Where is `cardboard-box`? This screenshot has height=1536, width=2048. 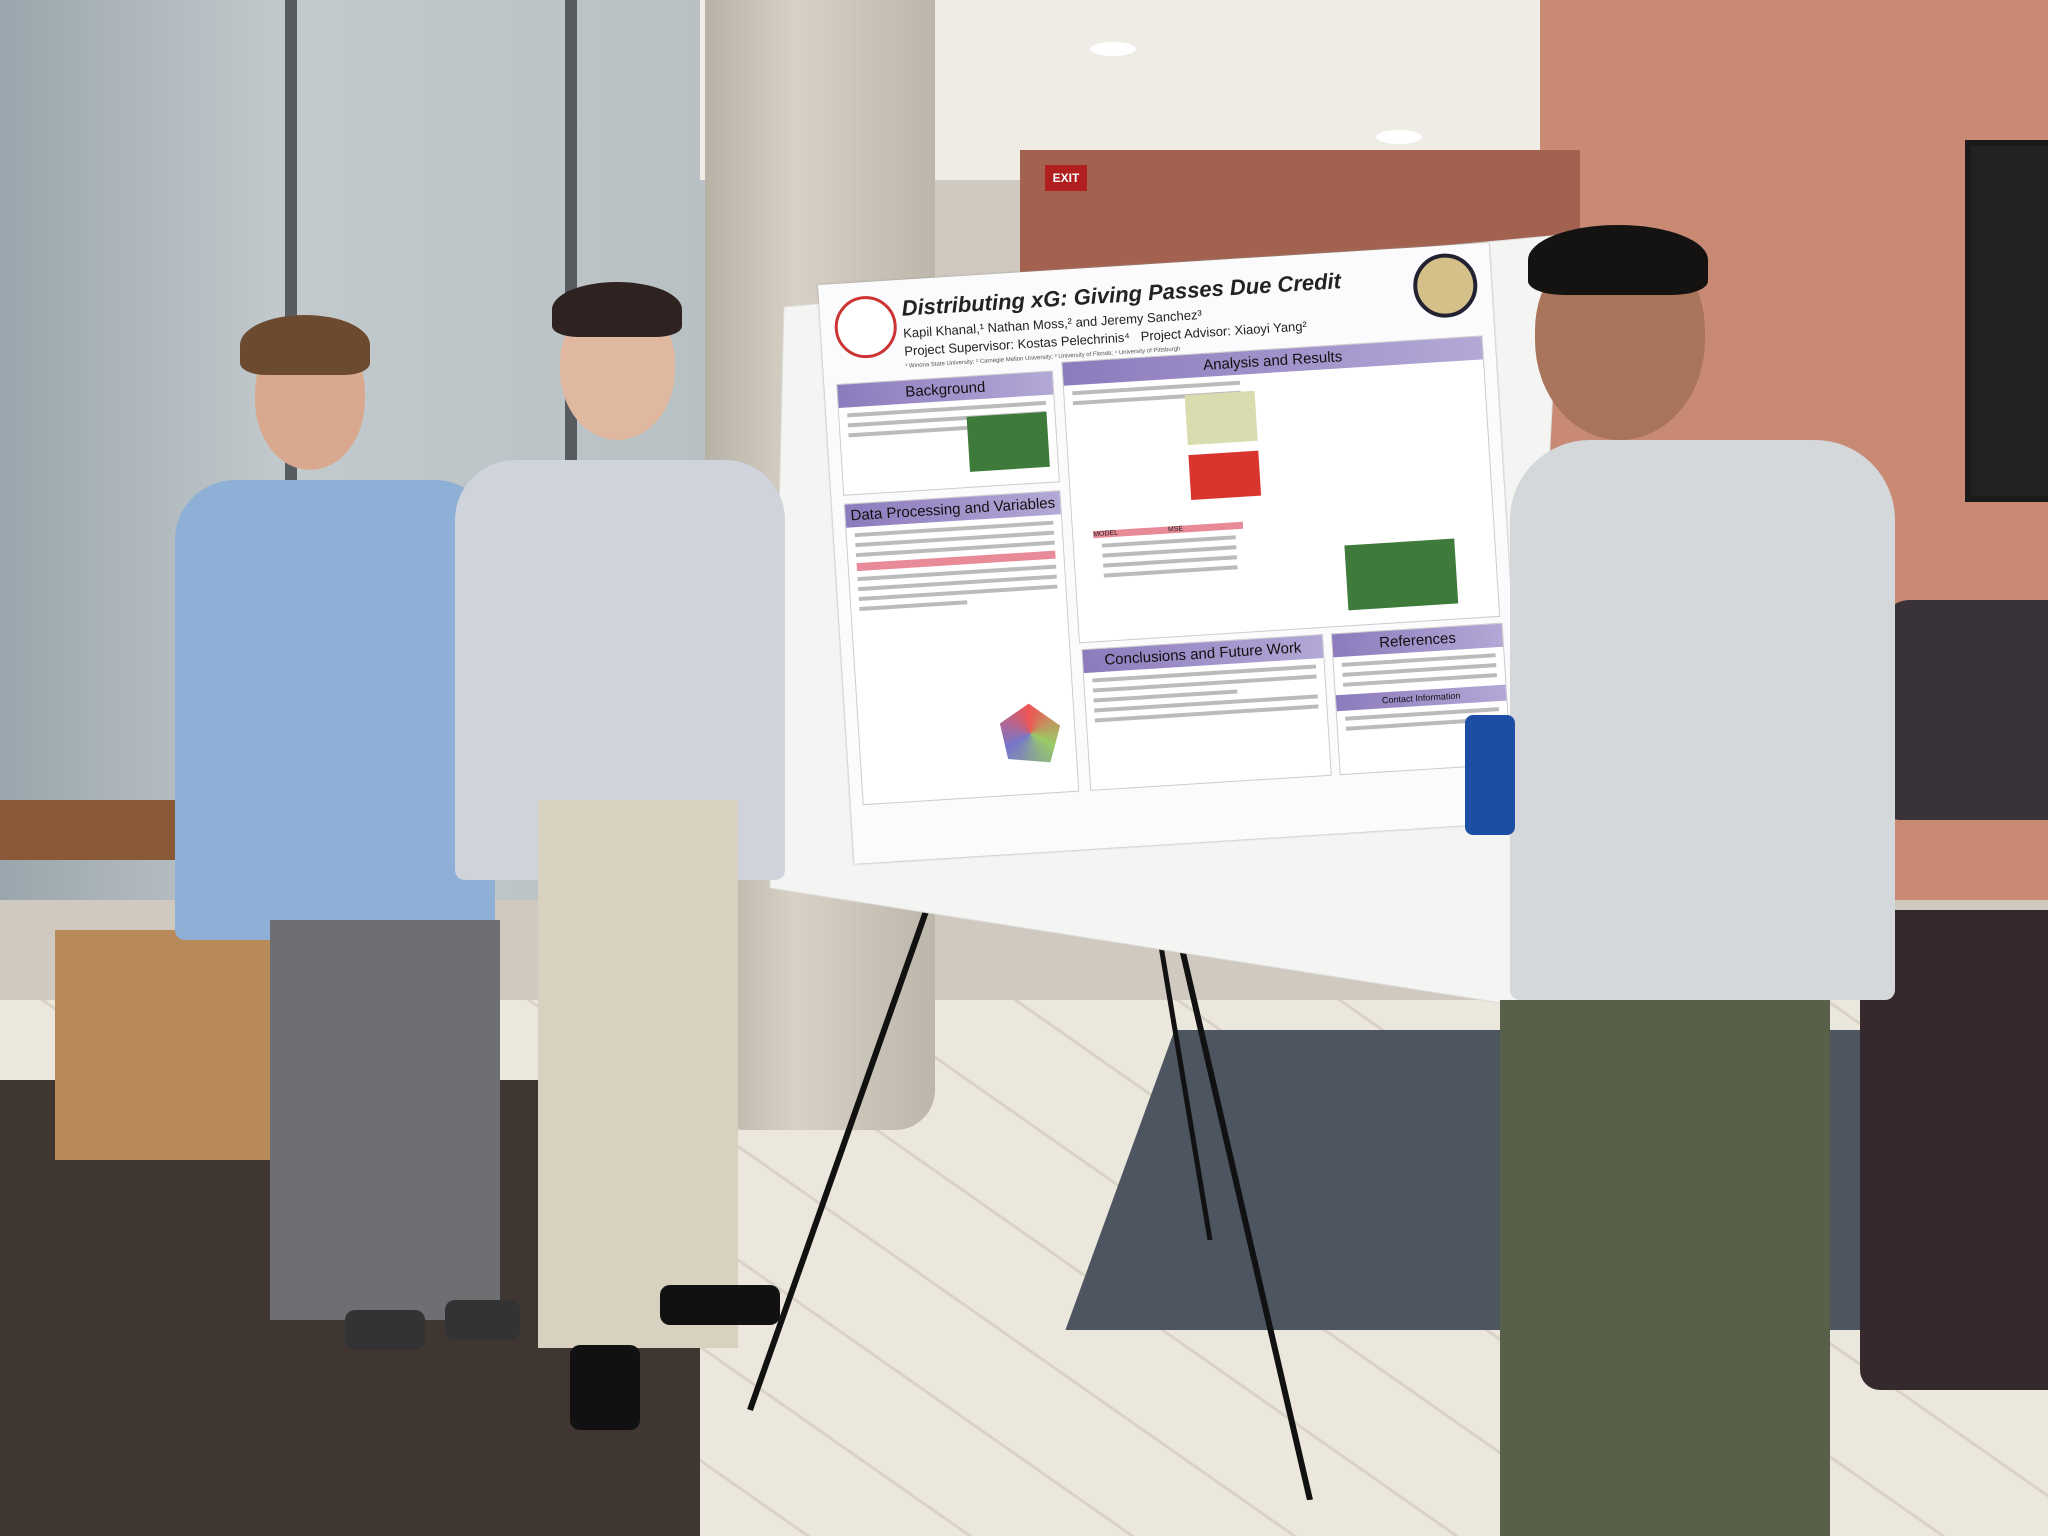
cardboard-box is located at coordinates (180, 1045).